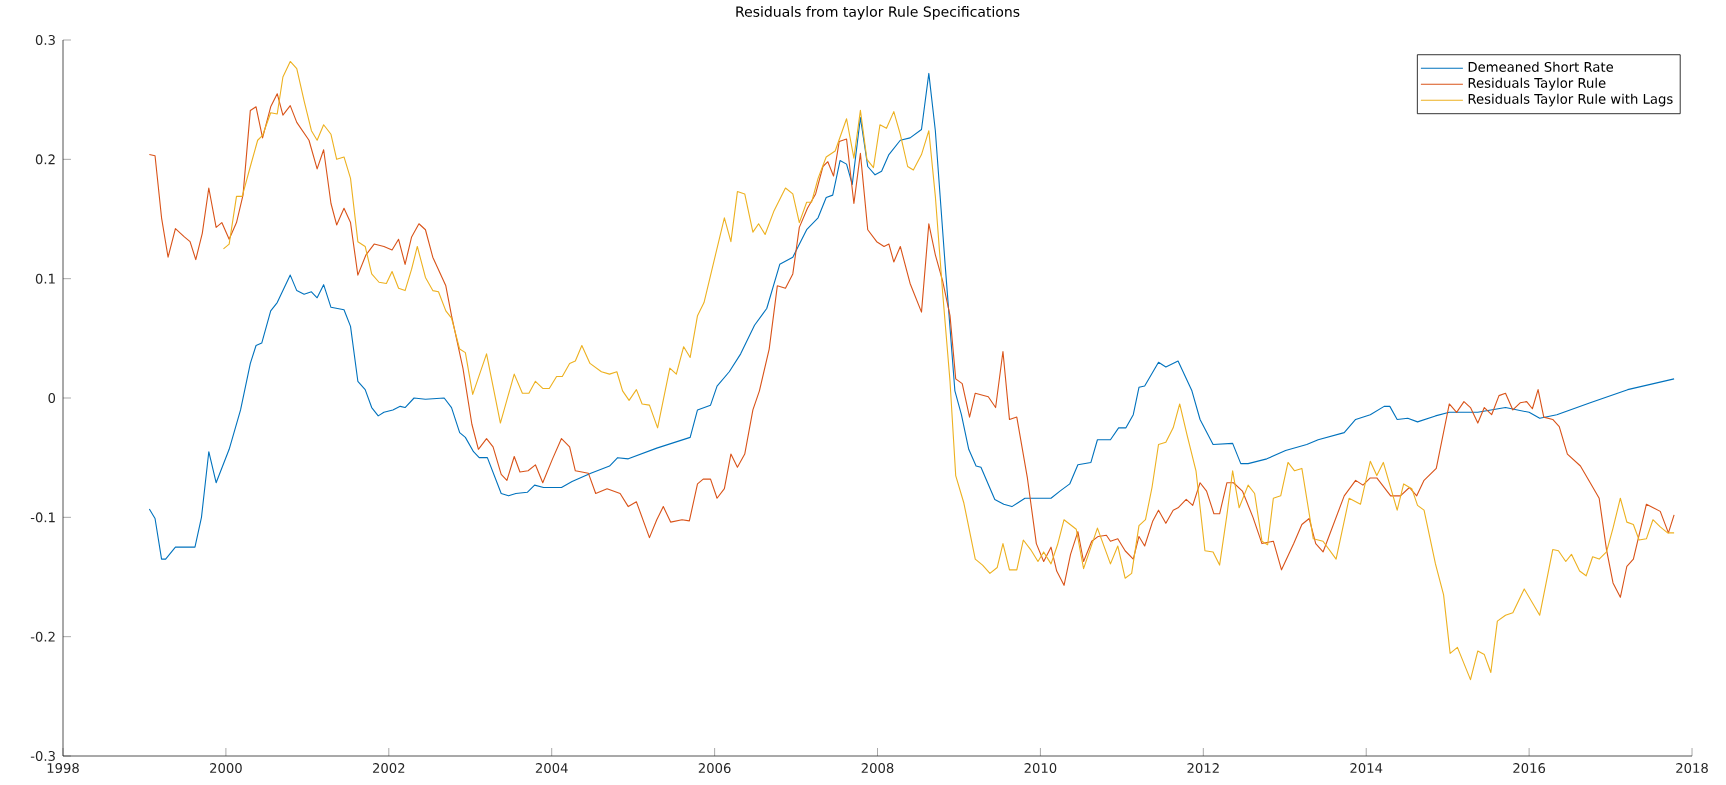 Image resolution: width=1726 pixels, height=785 pixels. I want to click on y-tick-label: 0.1, so click(45, 278).